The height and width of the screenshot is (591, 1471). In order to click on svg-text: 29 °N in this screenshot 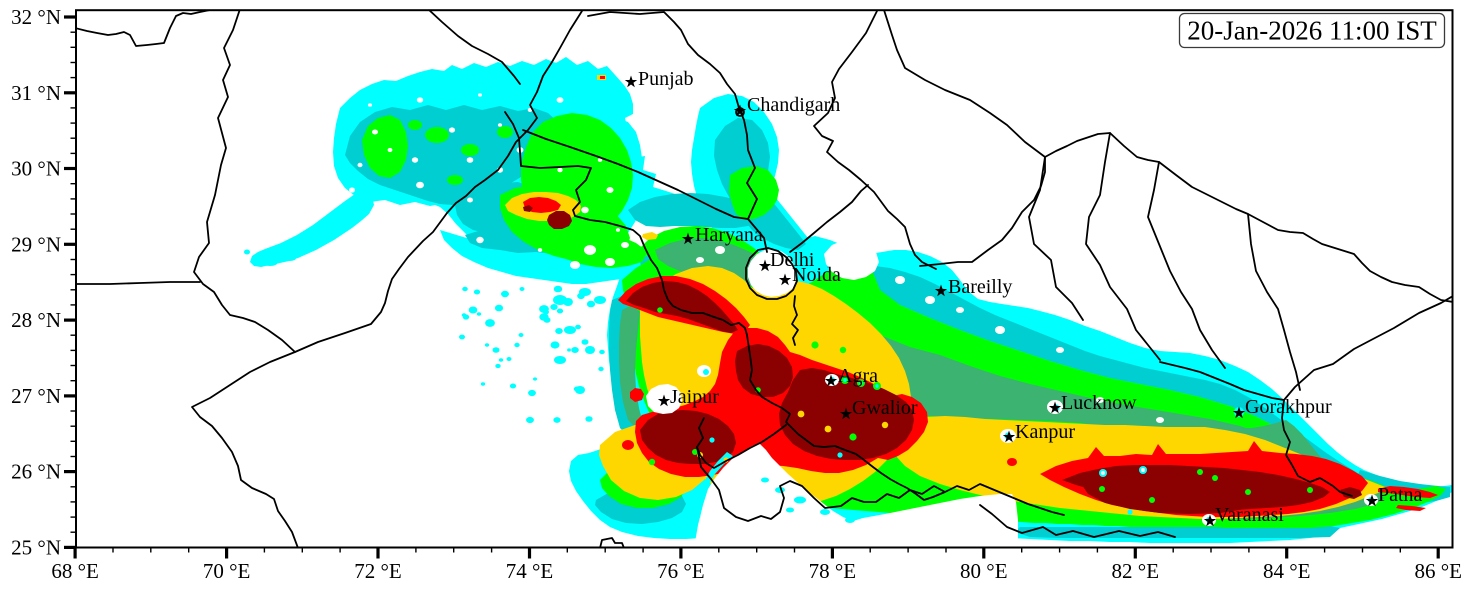, I will do `click(36, 244)`.